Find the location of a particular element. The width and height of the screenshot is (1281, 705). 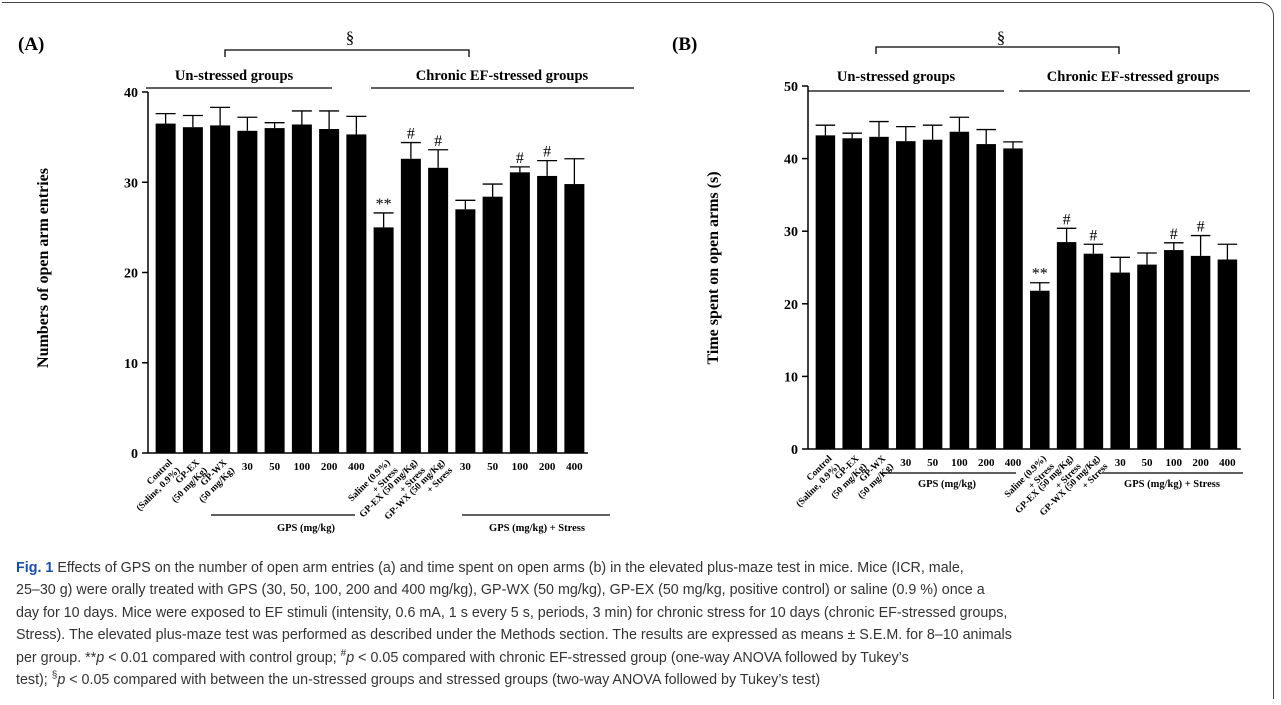

gps-stress-axis-label-b: GPS (mg/kg) + Stress is located at coordinates (1172, 484).